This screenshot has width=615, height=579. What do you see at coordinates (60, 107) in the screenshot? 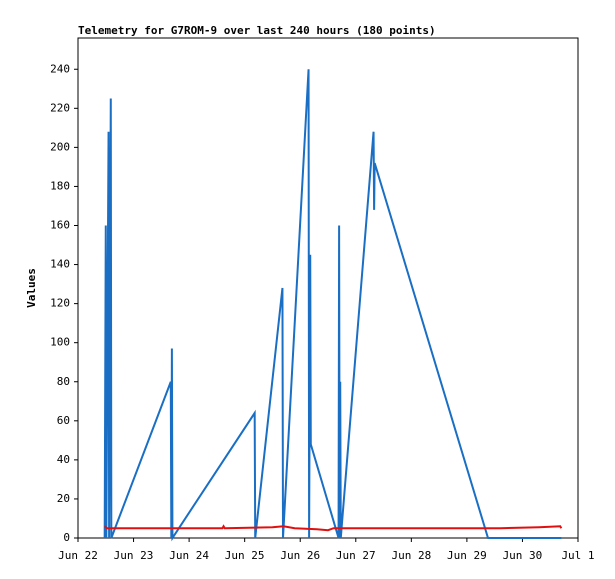
I see `y-tick-label: 220` at bounding box center [60, 107].